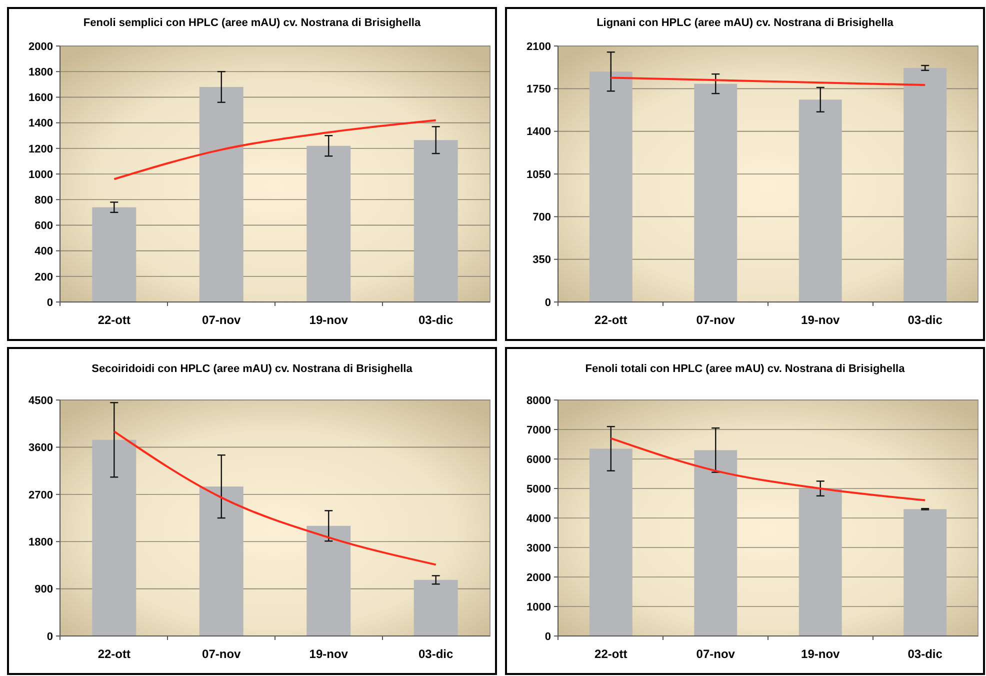 The width and height of the screenshot is (986, 676). Describe the element at coordinates (40, 149) in the screenshot. I see `y-tick-label: 1200` at that location.